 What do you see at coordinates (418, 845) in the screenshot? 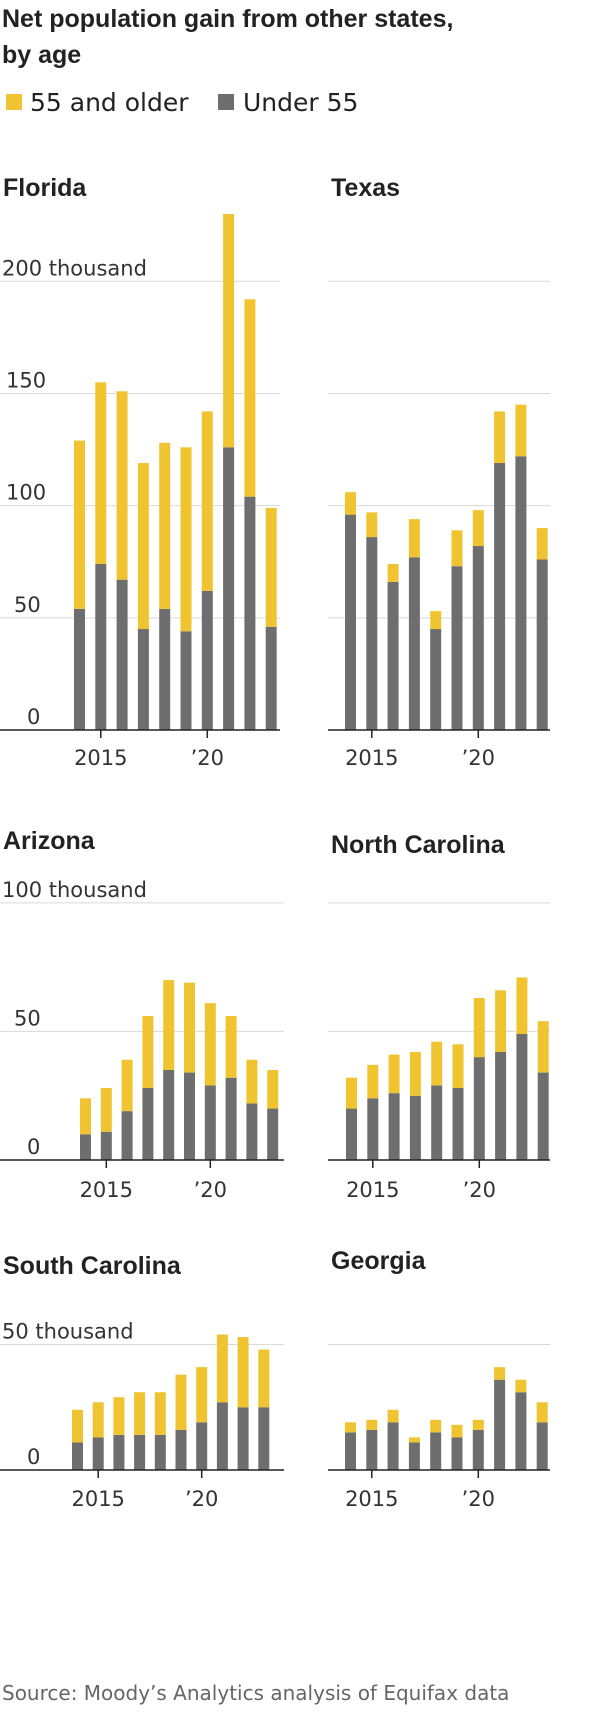
I see `panel-title-north-carolina: North Carolina` at bounding box center [418, 845].